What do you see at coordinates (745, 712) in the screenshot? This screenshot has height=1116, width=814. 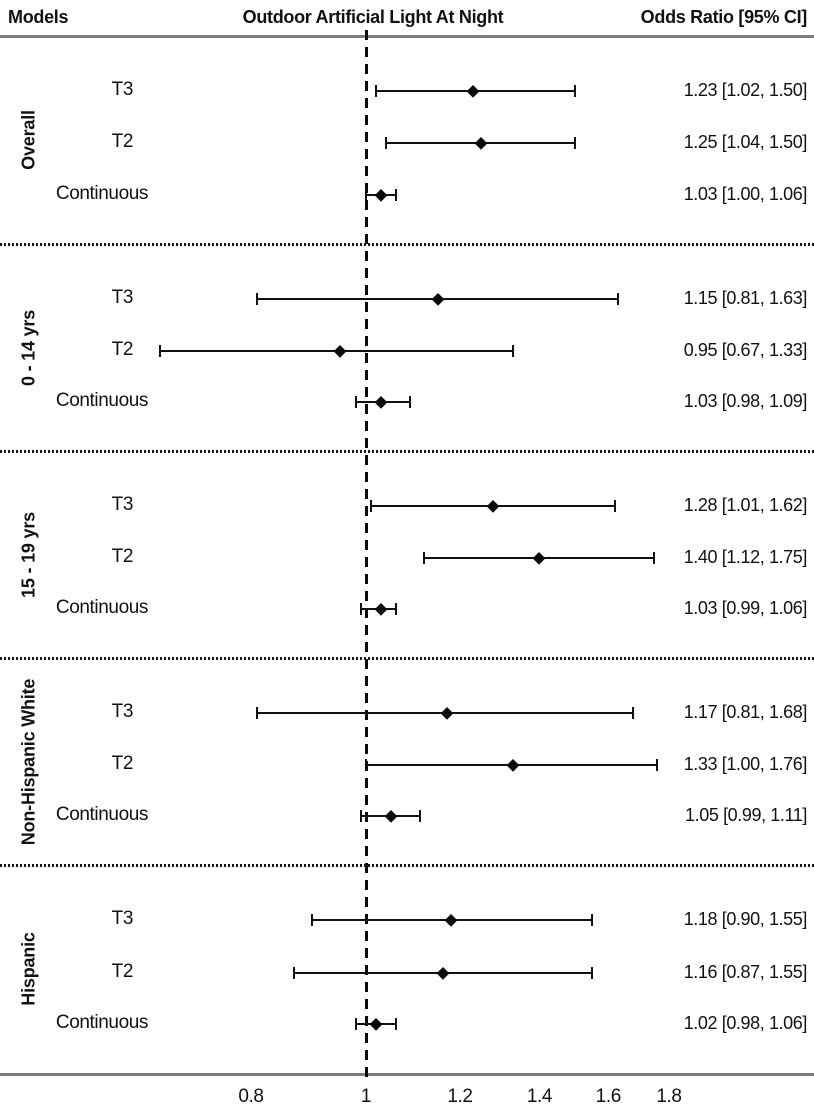 I see `or-value-label: 1.17 [0.81, 1.68]` at bounding box center [745, 712].